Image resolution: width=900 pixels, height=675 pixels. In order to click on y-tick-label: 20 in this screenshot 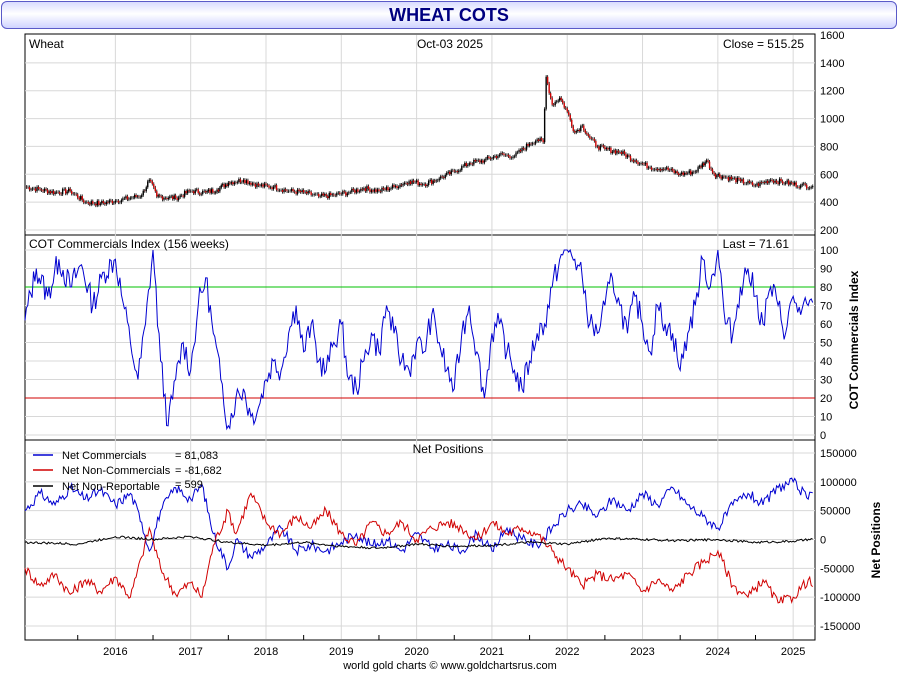, I will do `click(826, 399)`.